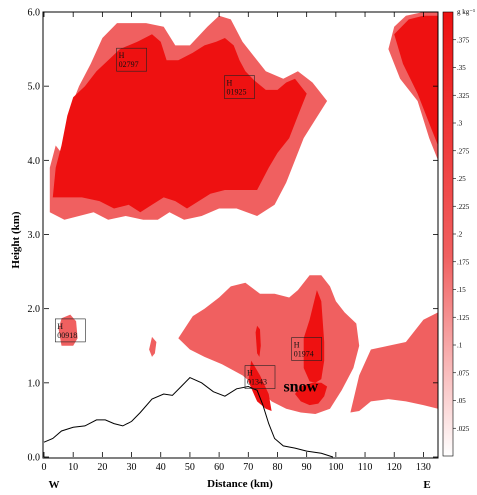 The height and width of the screenshot is (495, 477). I want to click on colorbar-tick-label: .2, so click(460, 235).